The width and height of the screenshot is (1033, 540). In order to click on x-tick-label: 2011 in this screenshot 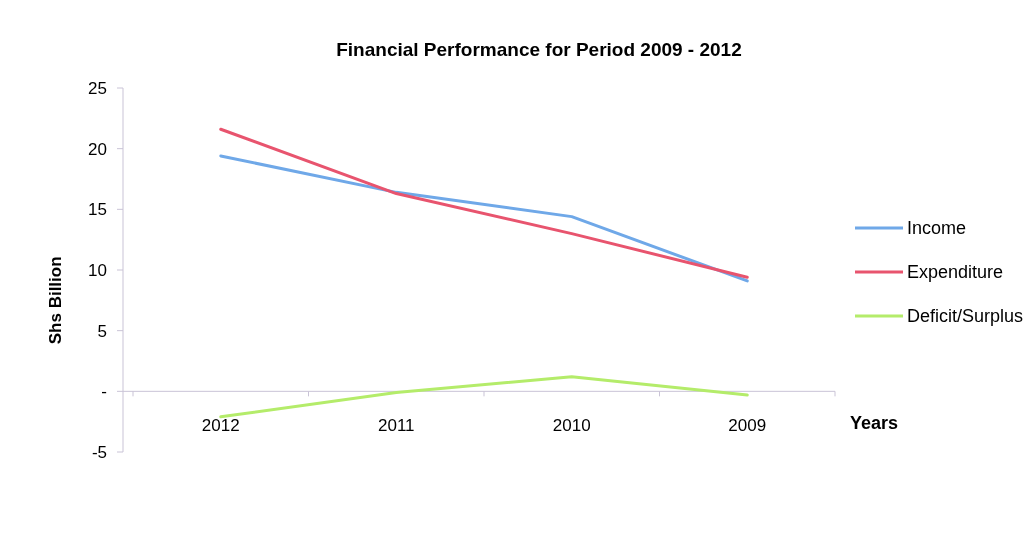, I will do `click(396, 426)`.